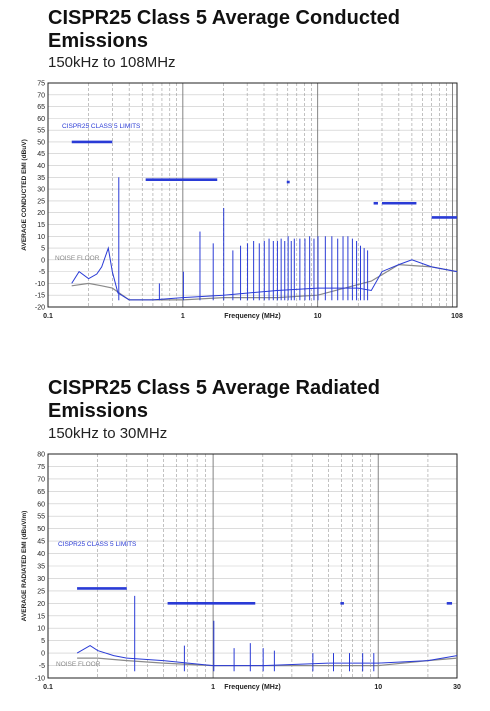  I want to click on x-tick-label: 30, so click(457, 687).